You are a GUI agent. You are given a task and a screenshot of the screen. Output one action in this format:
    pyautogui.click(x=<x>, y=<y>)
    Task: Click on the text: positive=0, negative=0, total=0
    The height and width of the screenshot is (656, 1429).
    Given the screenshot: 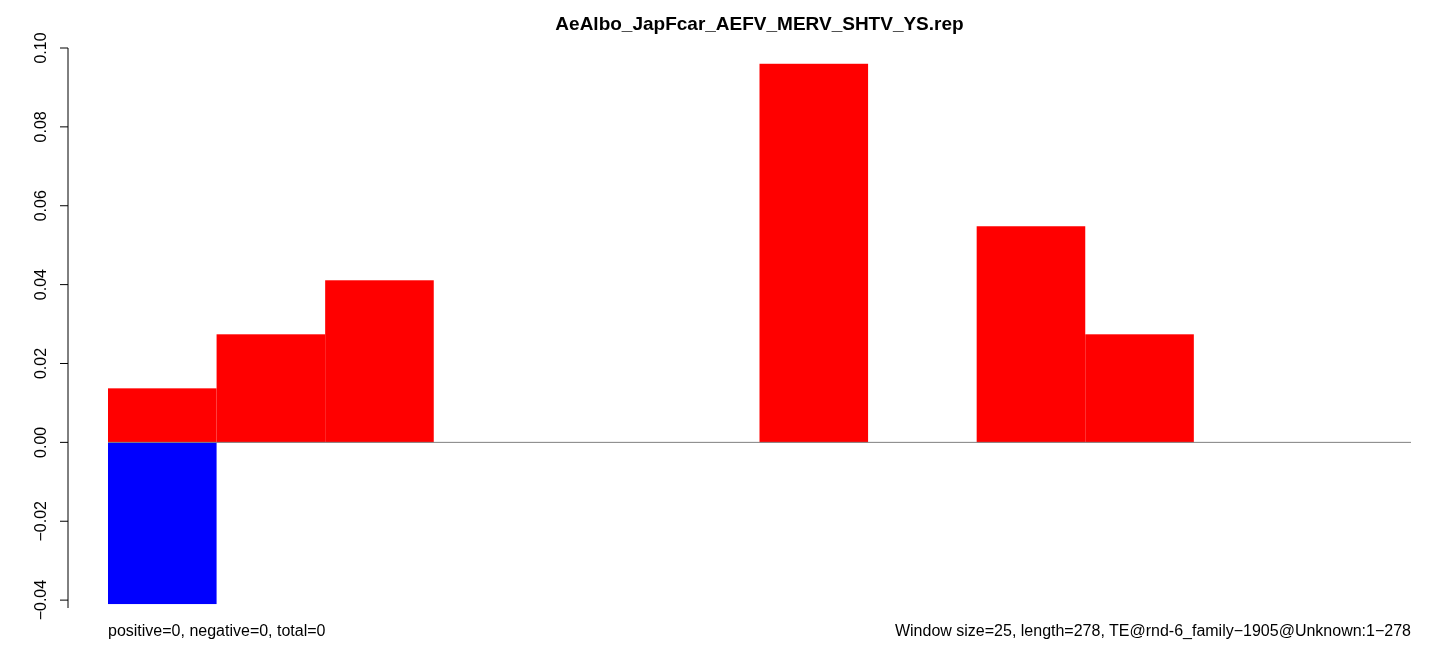 What is the action you would take?
    pyautogui.click(x=217, y=630)
    